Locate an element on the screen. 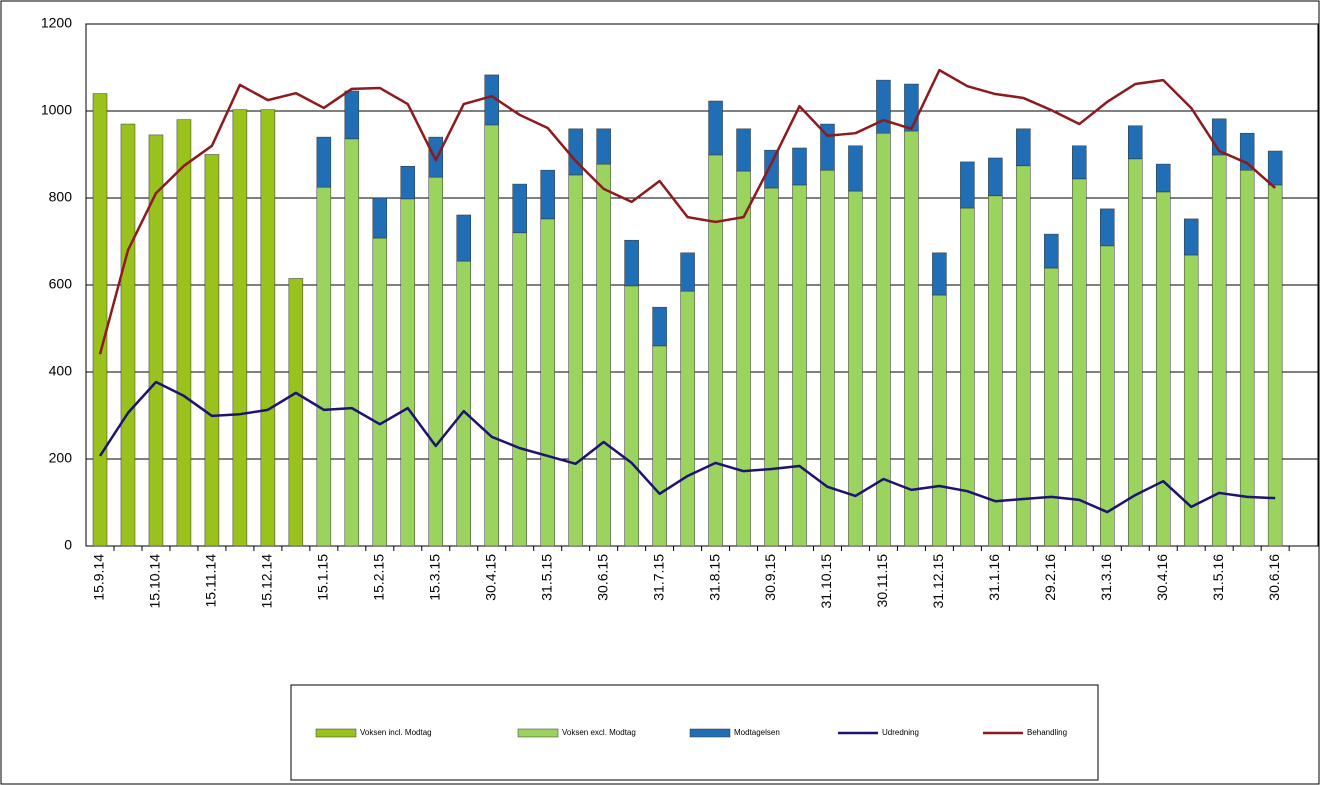  x-tick-label: 15.3.15 is located at coordinates (434, 577).